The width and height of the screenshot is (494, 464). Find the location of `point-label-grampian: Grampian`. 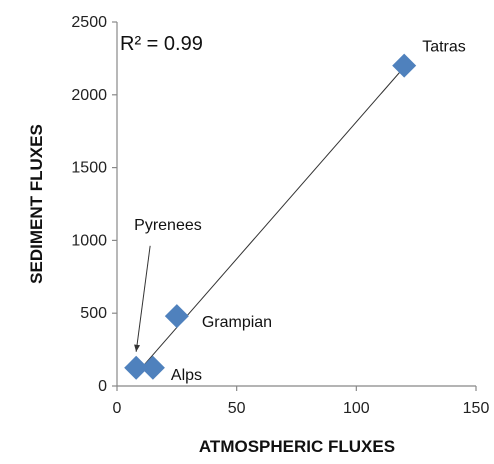

point-label-grampian: Grampian is located at coordinates (237, 322).